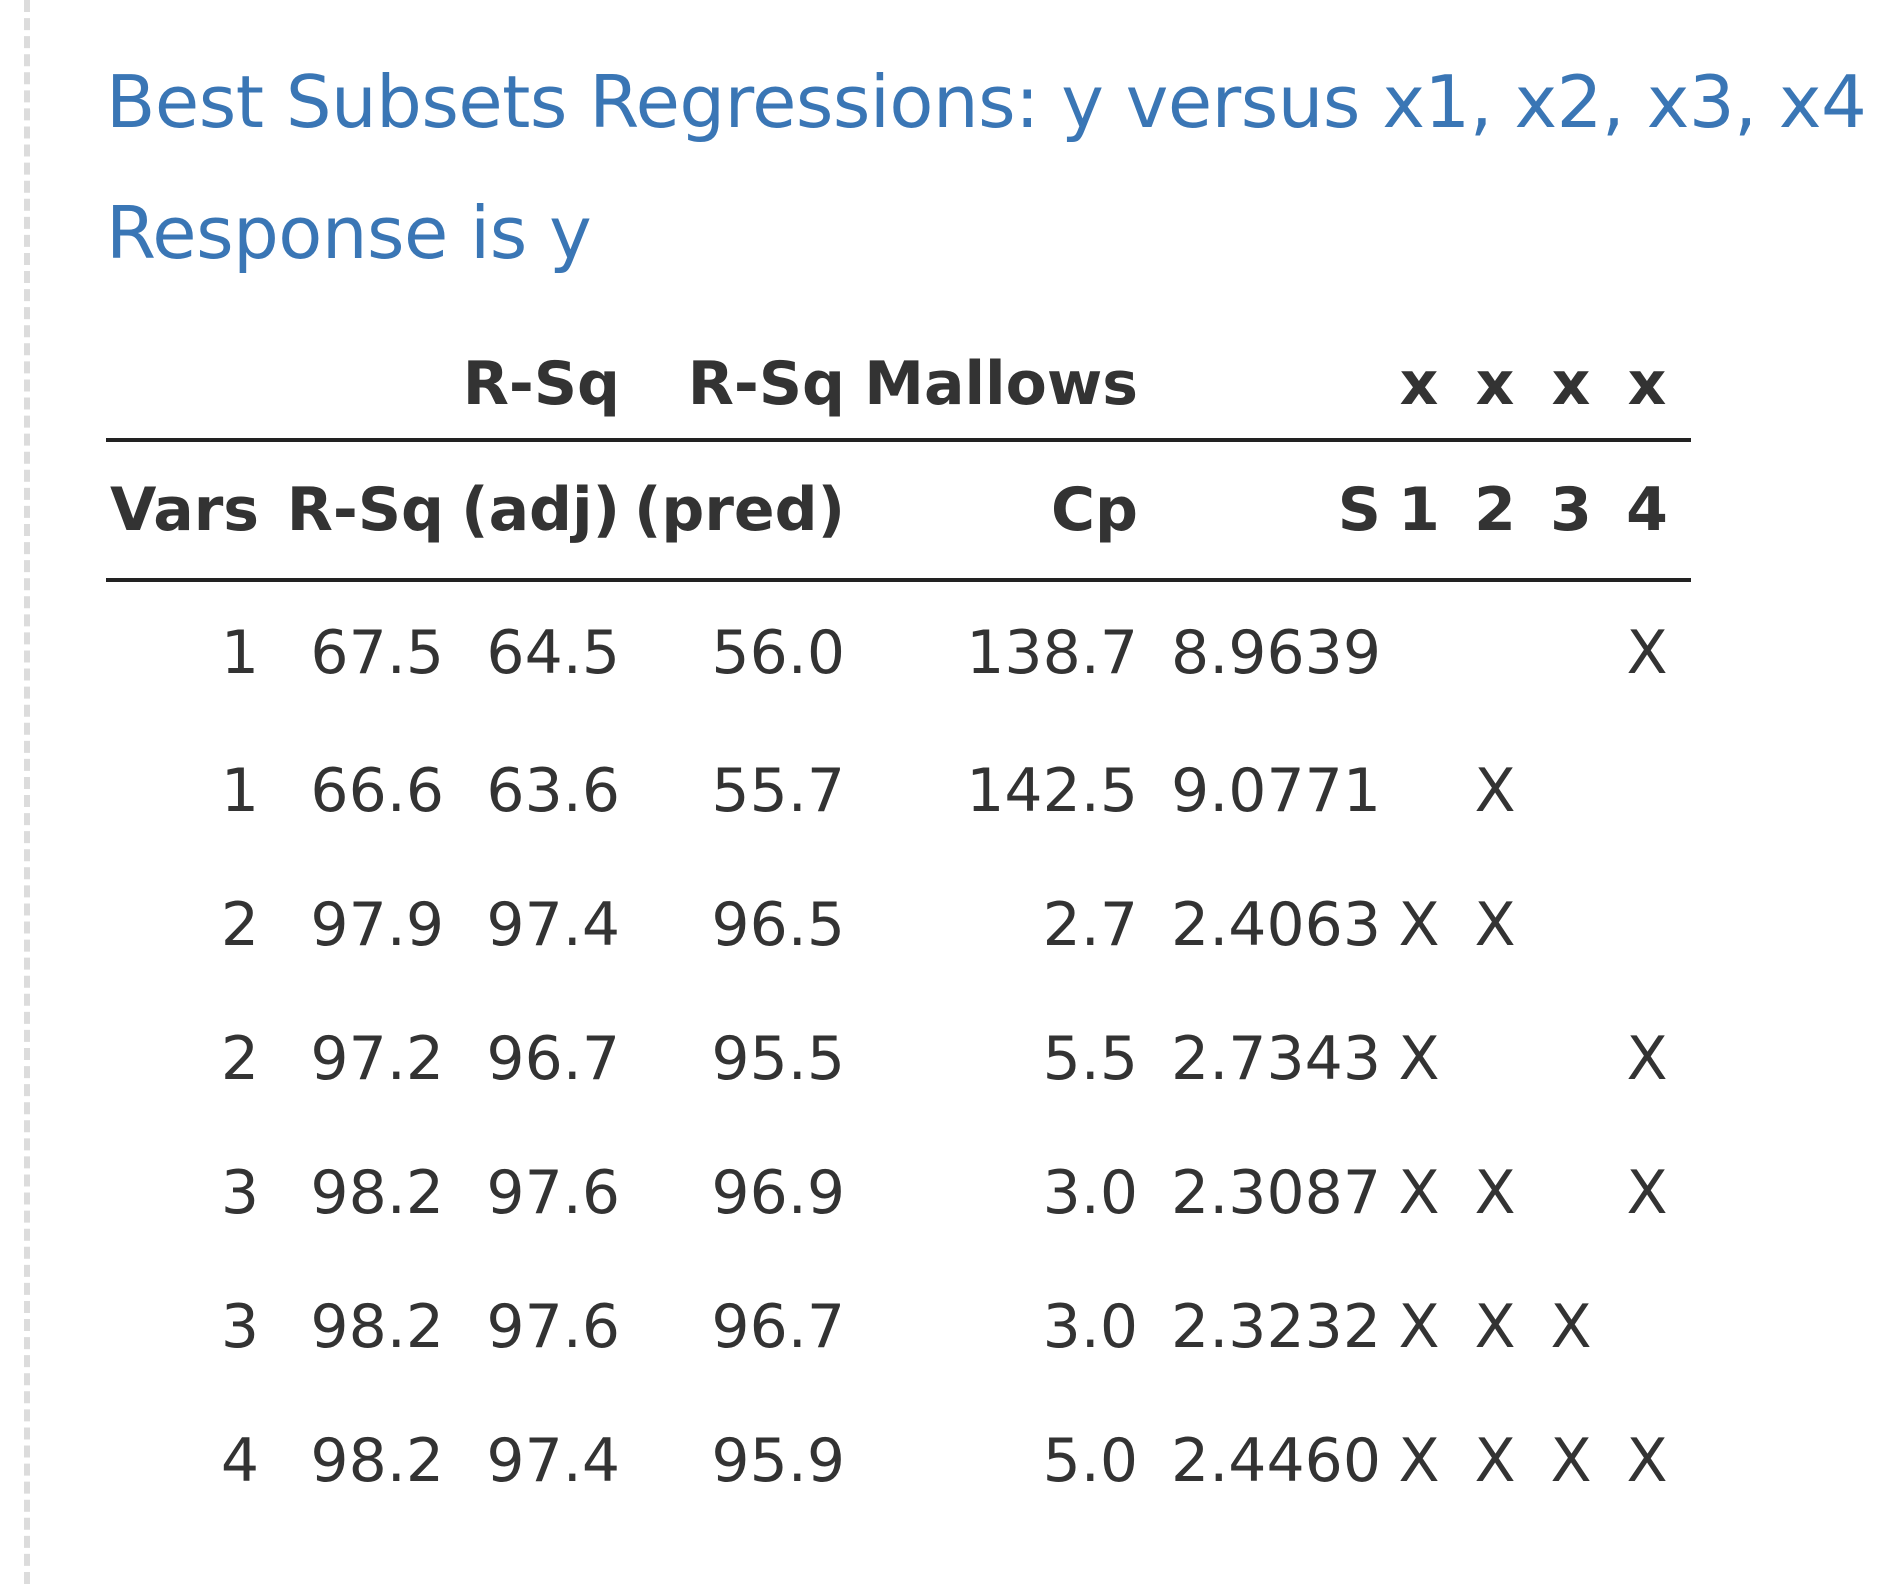  What do you see at coordinates (351, 385) in the screenshot?
I see `header-rsq-top` at bounding box center [351, 385].